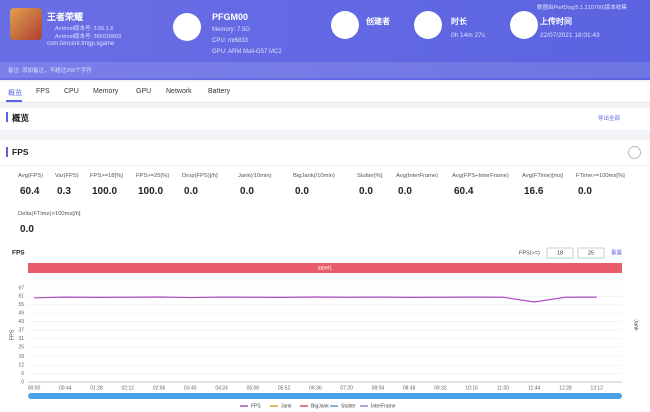  Describe the element at coordinates (81, 44) in the screenshot. I see `app-package: com.tencent.tmgp.sgame` at that location.